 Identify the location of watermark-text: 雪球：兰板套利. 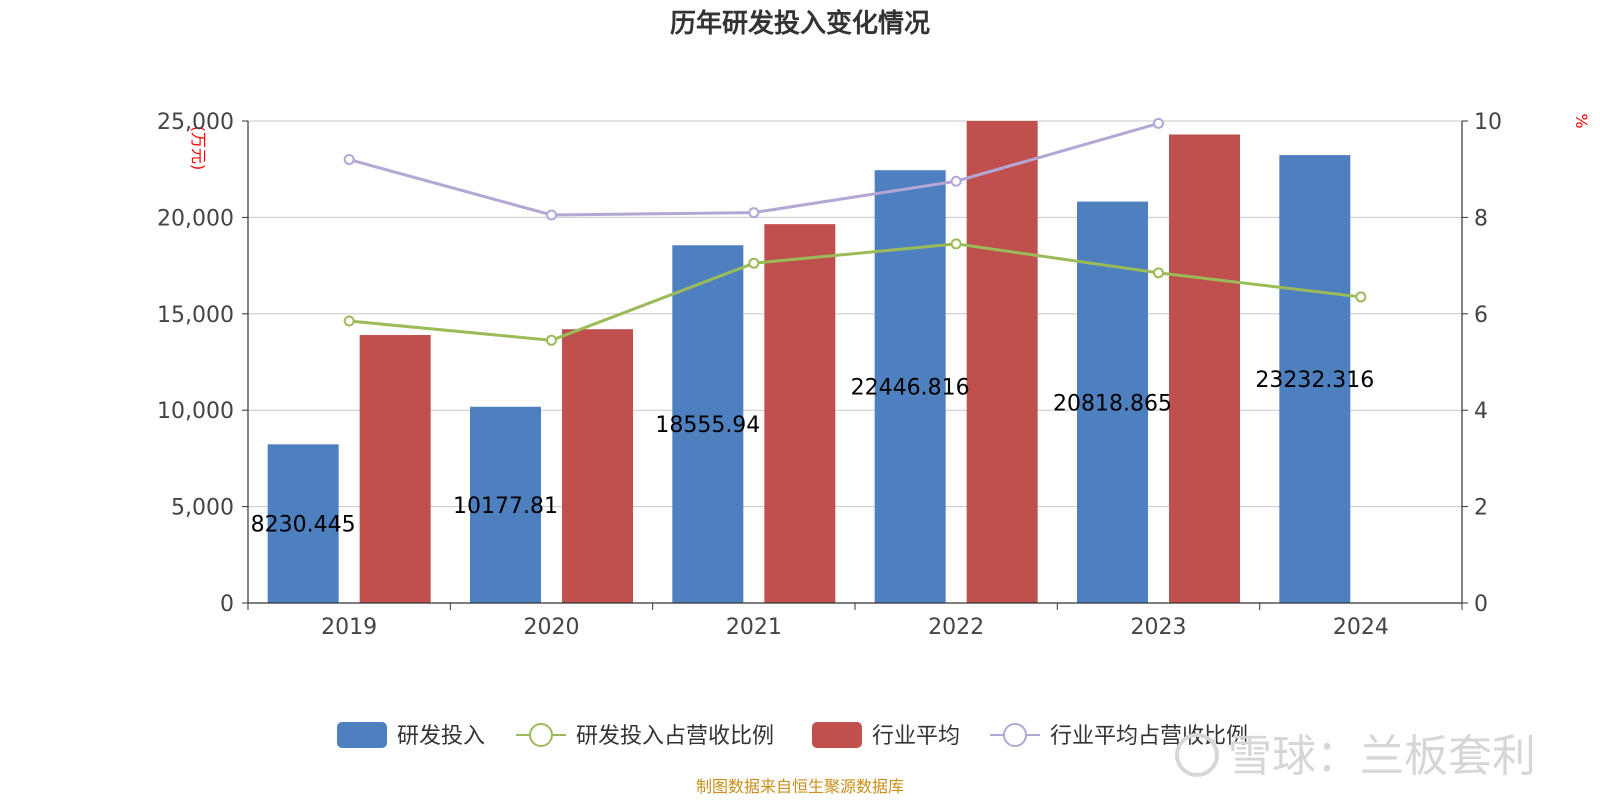
(1382, 756).